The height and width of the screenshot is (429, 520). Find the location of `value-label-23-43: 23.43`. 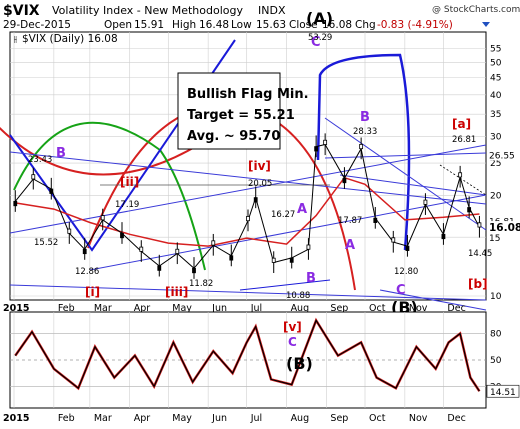

value-label-23-43: 23.43 is located at coordinates (40, 160).